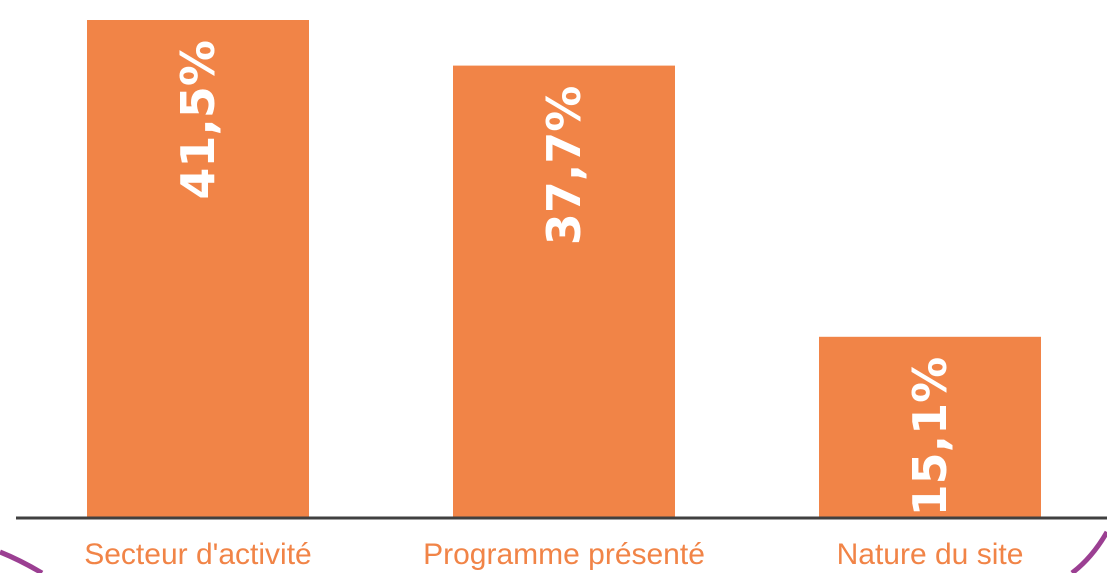  I want to click on corner-accent-right, so click(1088, 551).